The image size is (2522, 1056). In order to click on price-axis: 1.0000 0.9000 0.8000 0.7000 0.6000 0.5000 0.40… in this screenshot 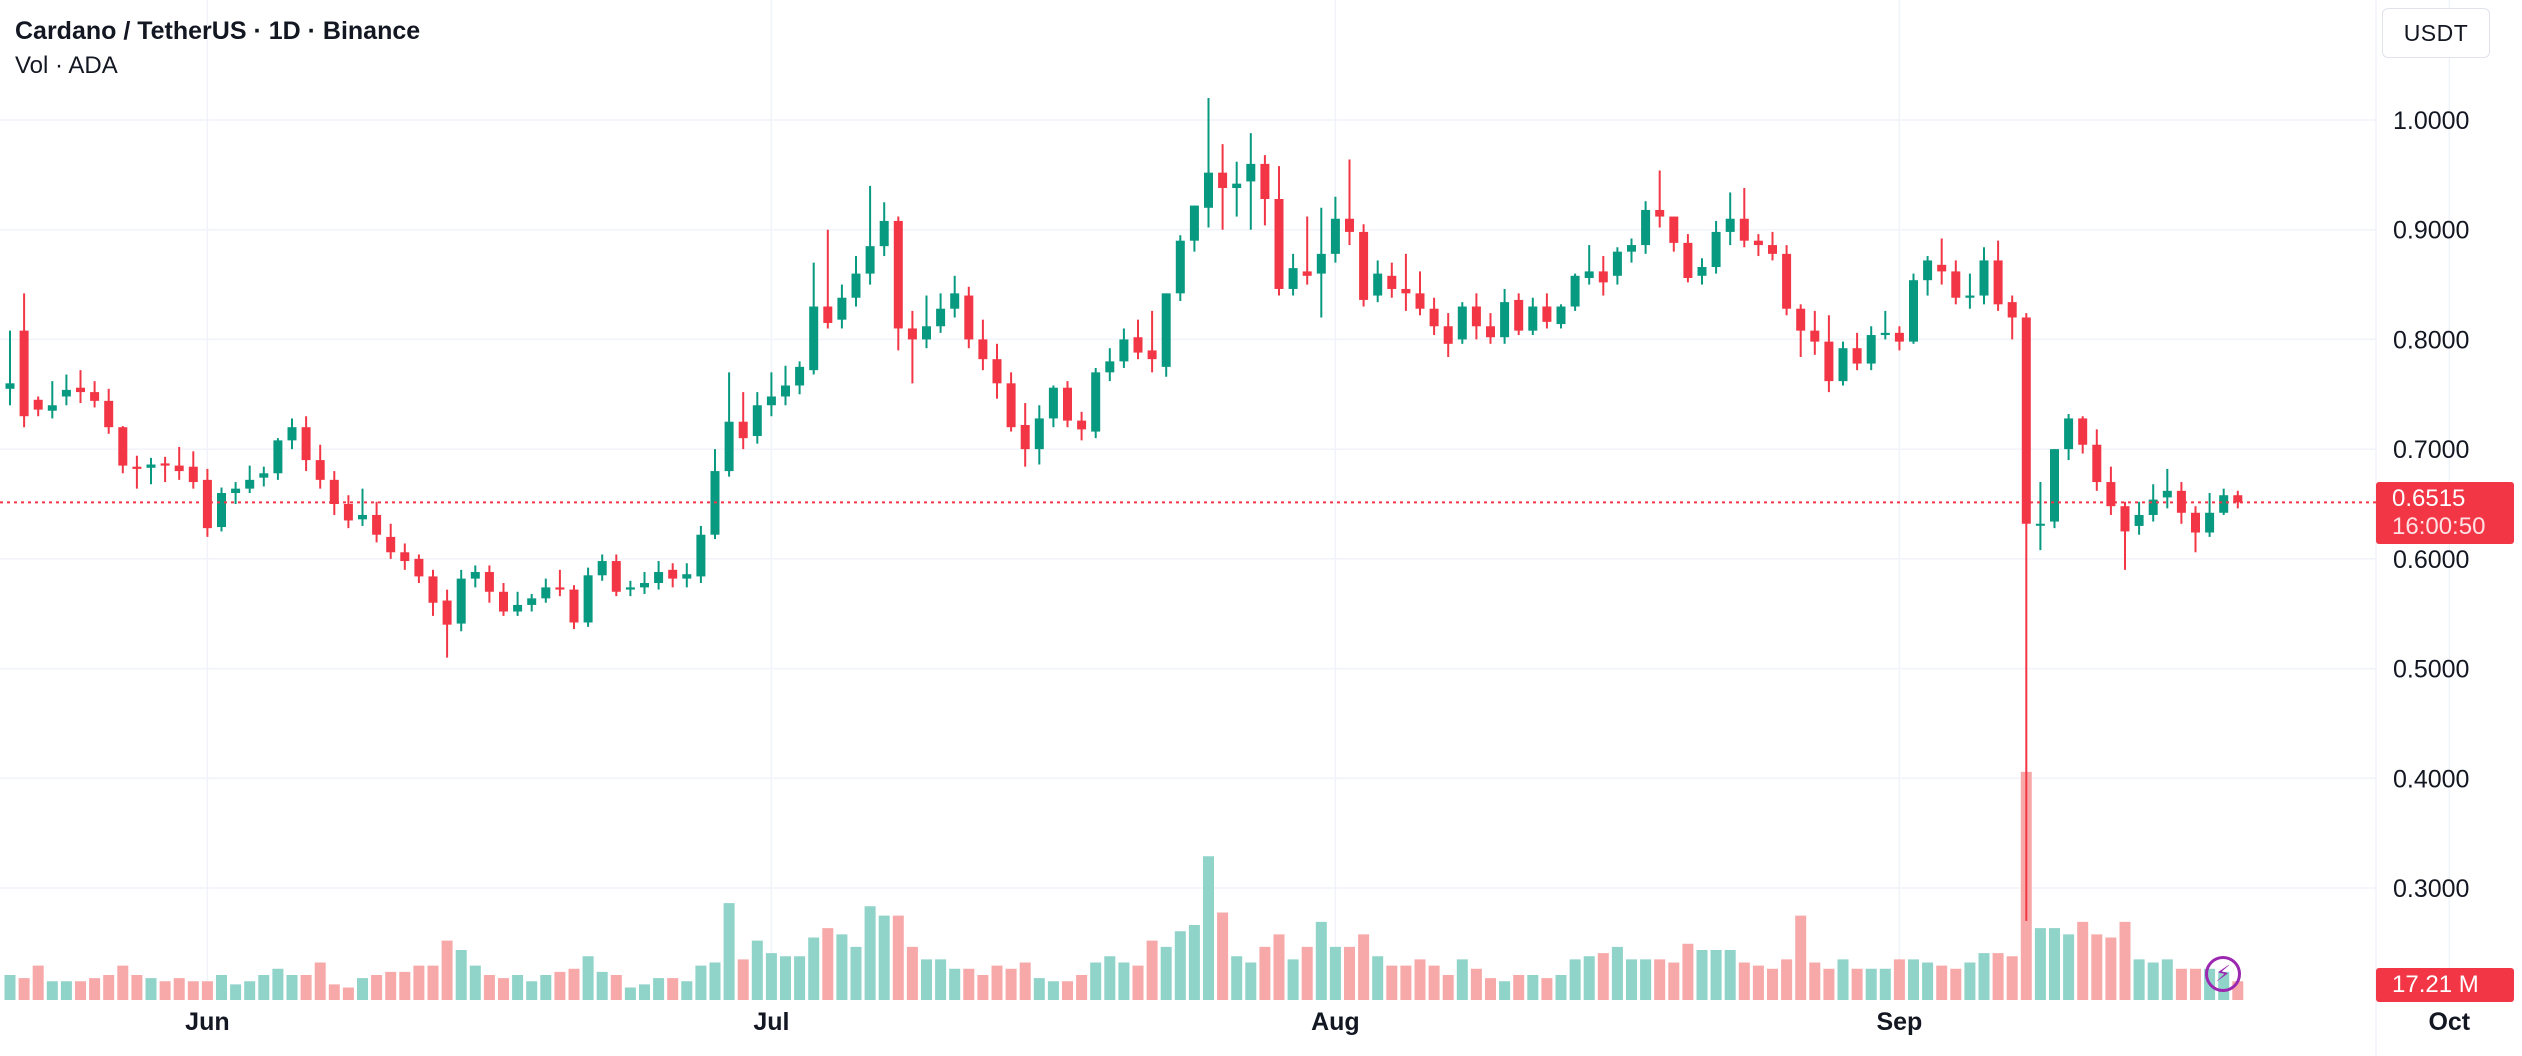, I will do `click(2431, 505)`.